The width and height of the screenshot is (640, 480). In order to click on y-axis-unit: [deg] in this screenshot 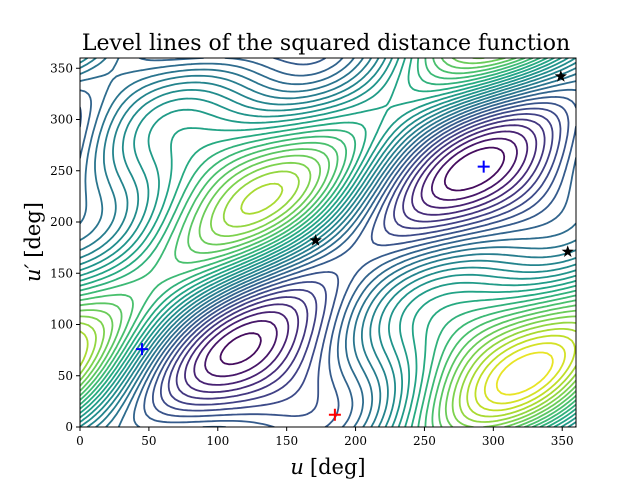, I will do `click(33, 230)`.